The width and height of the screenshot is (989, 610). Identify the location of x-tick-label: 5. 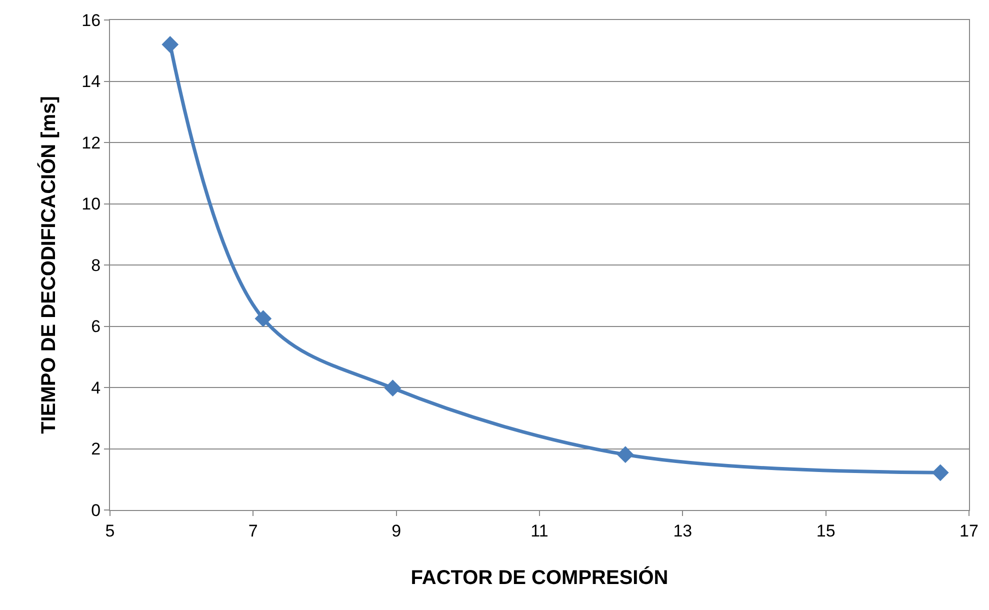
(110, 530).